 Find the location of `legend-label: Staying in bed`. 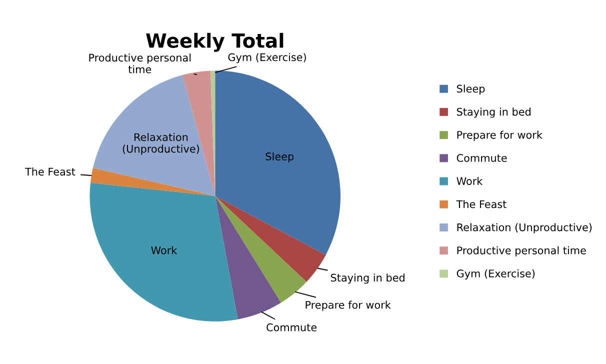

legend-label: Staying in bed is located at coordinates (493, 113).